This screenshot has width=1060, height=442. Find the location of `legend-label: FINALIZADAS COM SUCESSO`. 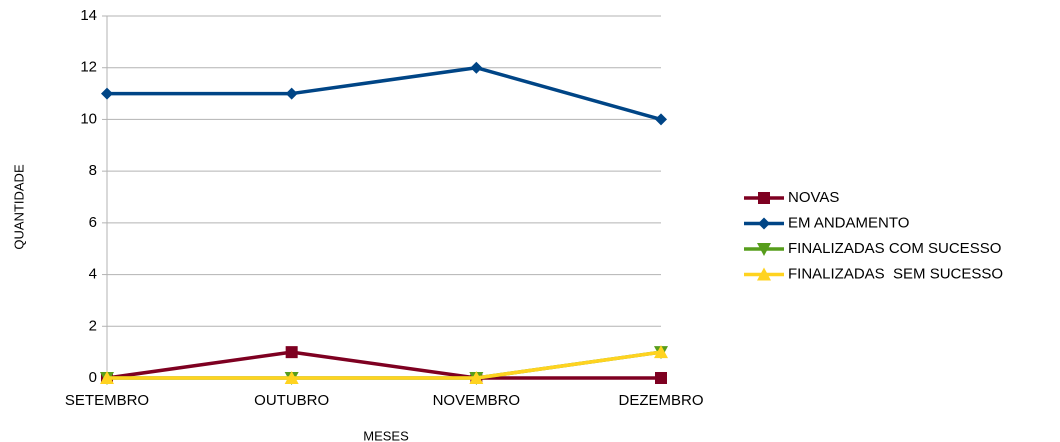

legend-label: FINALIZADAS COM SUCESSO is located at coordinates (894, 248).